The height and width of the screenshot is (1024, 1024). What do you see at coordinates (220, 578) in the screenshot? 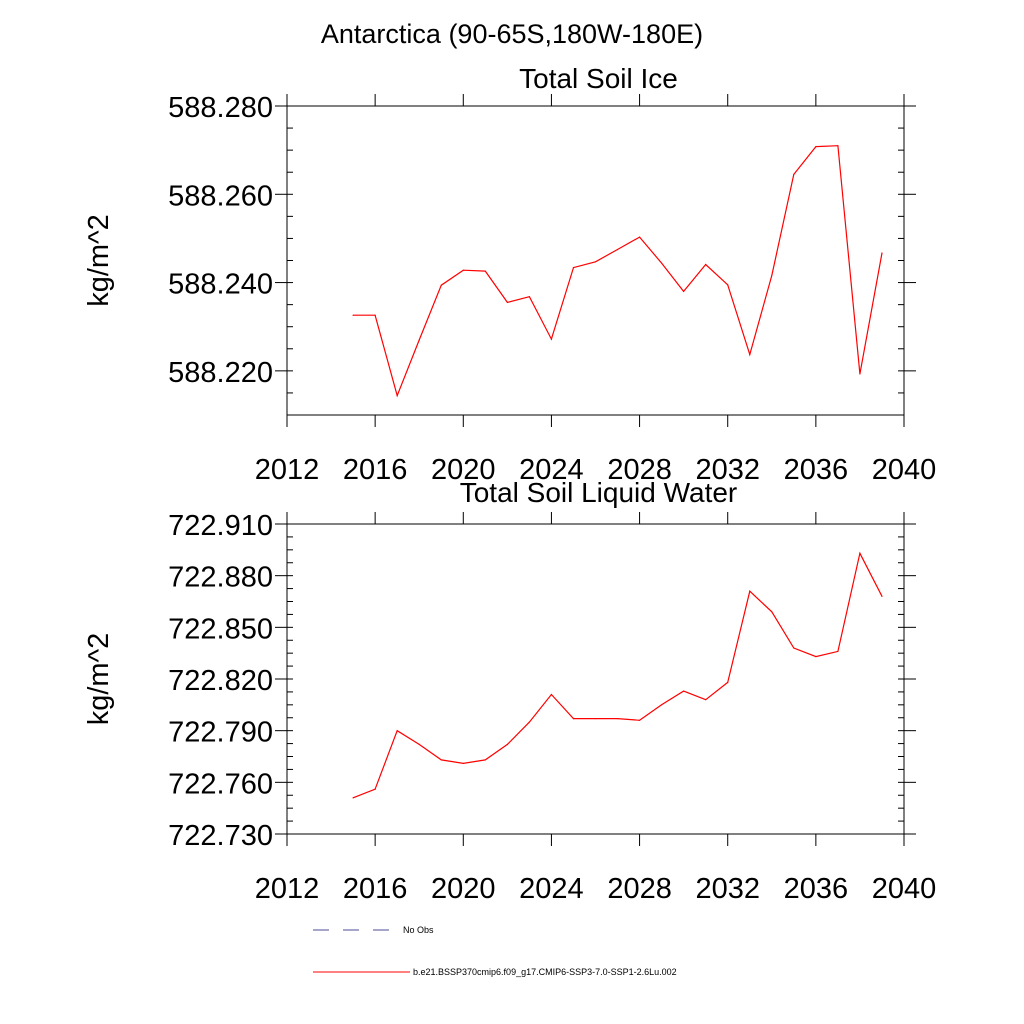
I see `y-tick-label: 722.880` at bounding box center [220, 578].